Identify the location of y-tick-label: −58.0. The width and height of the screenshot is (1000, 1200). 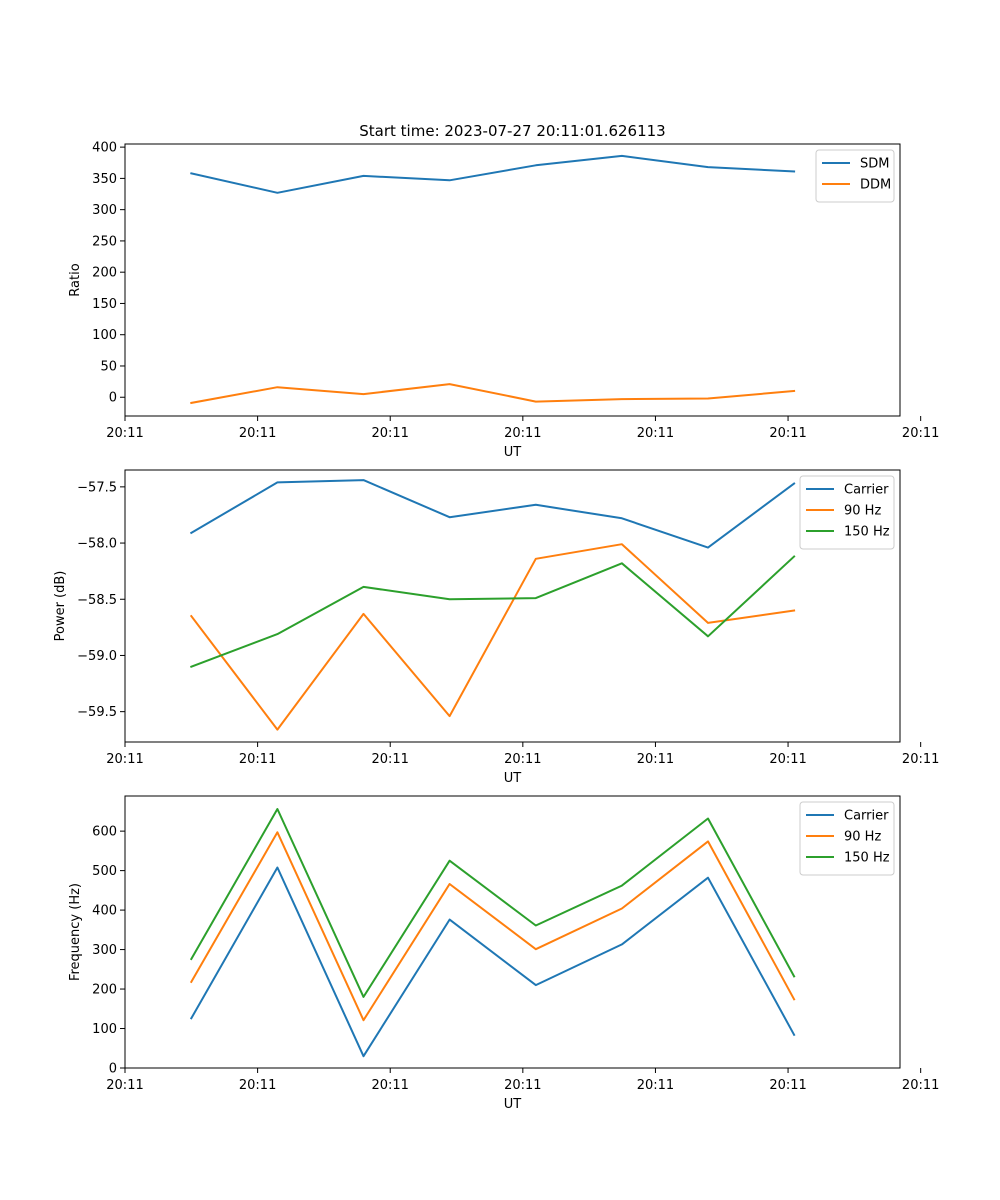
(97, 544).